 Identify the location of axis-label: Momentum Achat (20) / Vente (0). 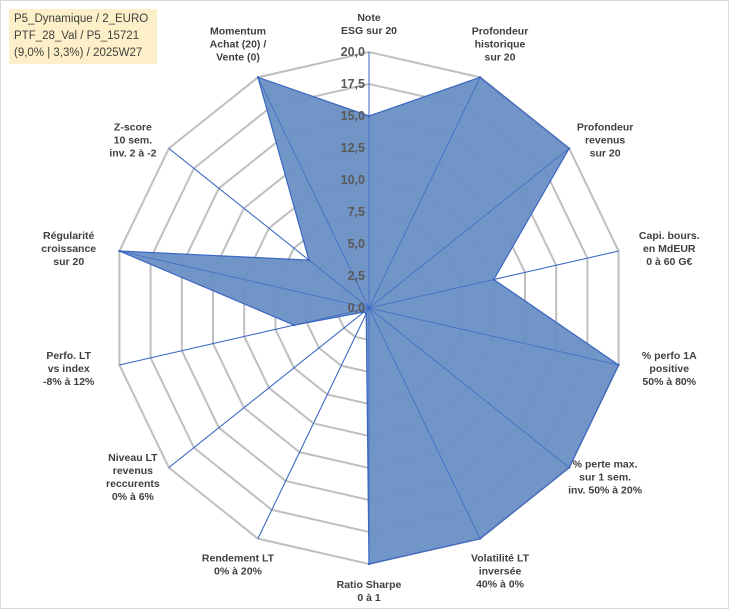
(238, 45).